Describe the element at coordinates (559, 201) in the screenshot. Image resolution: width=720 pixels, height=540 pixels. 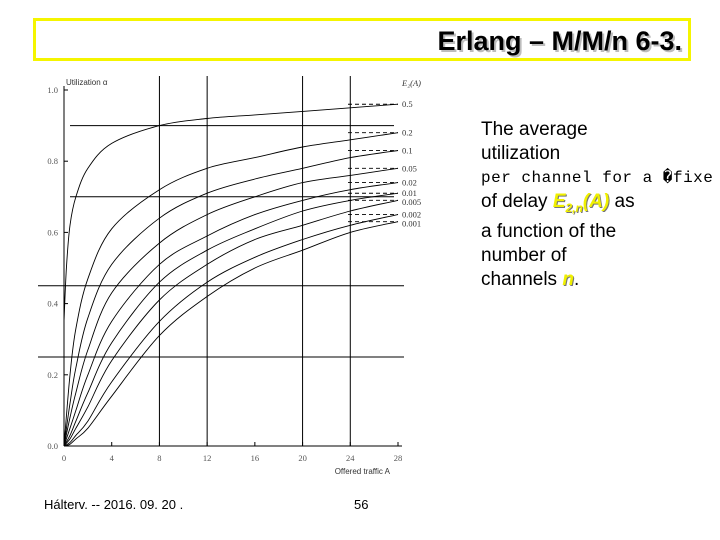
I see `formula-symbol: E` at that location.